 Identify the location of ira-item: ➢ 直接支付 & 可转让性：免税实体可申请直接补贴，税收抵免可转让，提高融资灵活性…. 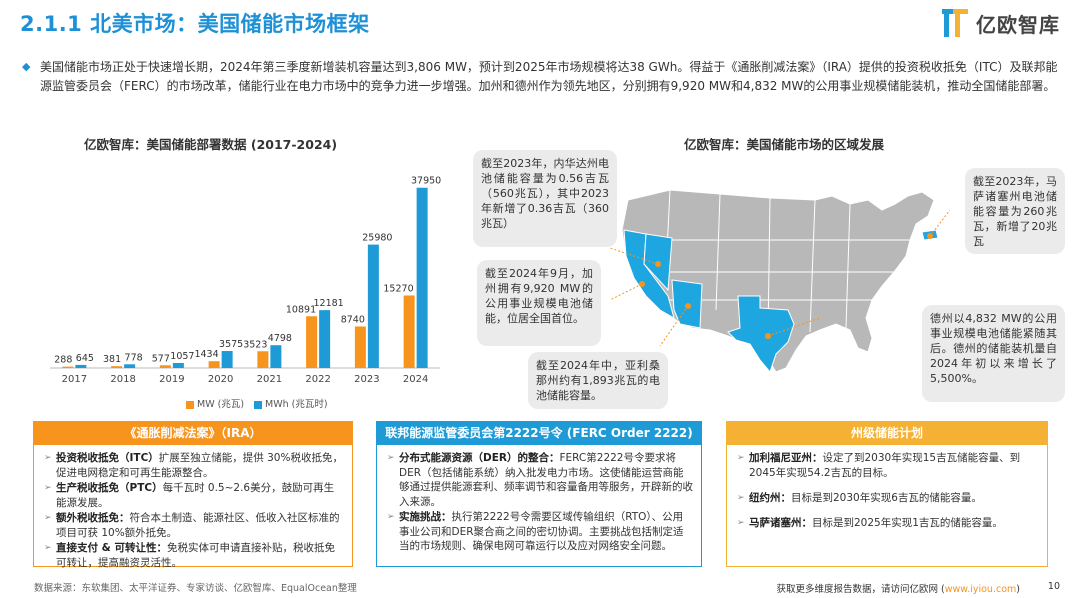
(189, 555).